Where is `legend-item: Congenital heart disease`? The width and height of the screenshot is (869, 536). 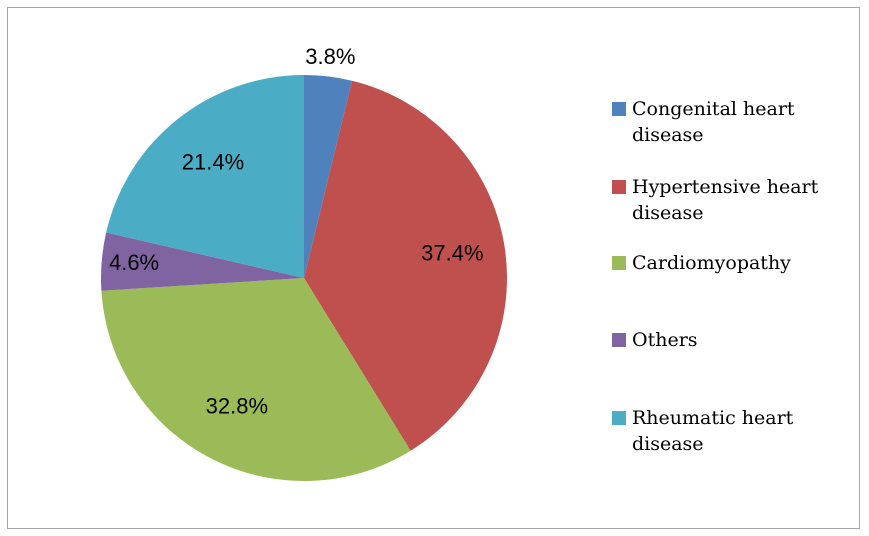
legend-item: Congenital heart disease is located at coordinates (724, 122).